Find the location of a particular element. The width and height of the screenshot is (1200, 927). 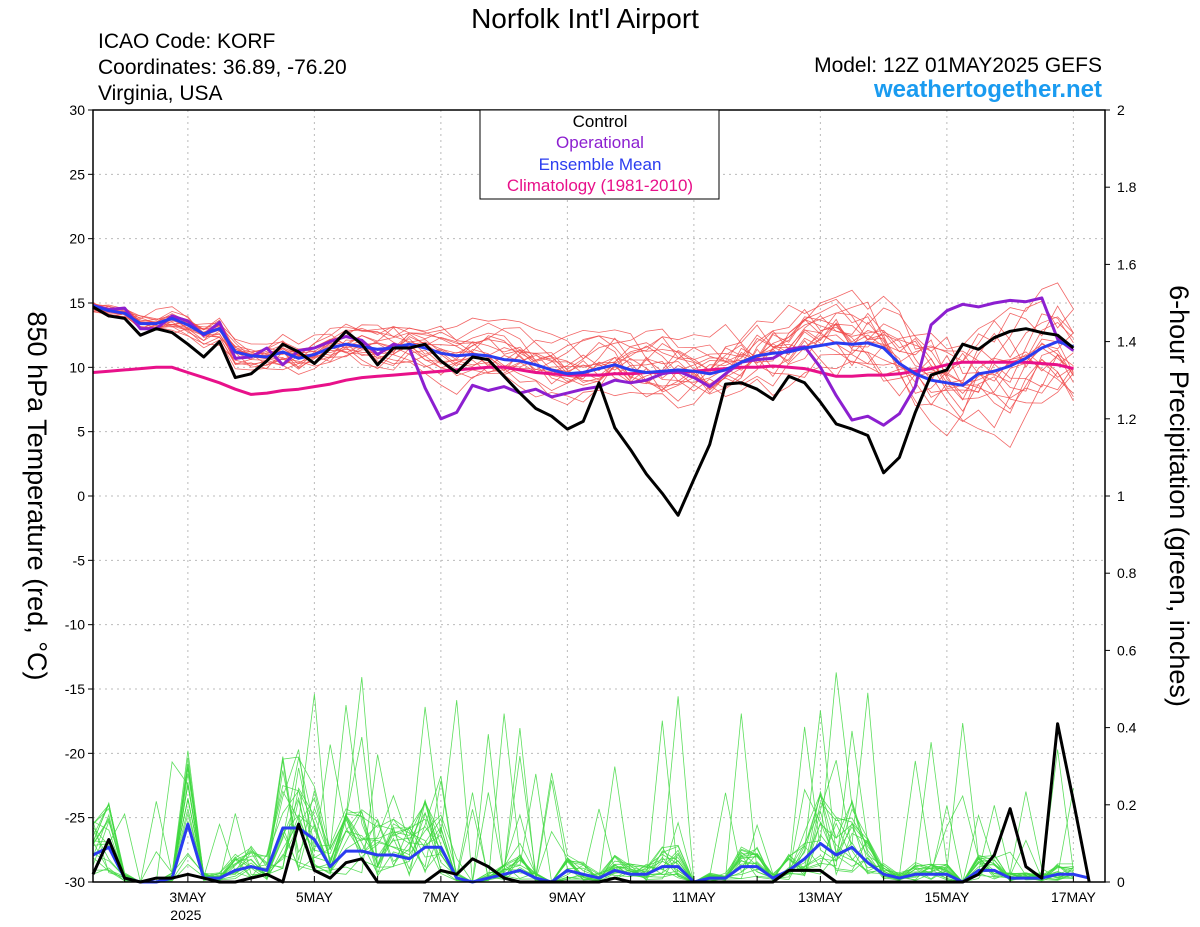

operational-temperature-line is located at coordinates (583, 361).